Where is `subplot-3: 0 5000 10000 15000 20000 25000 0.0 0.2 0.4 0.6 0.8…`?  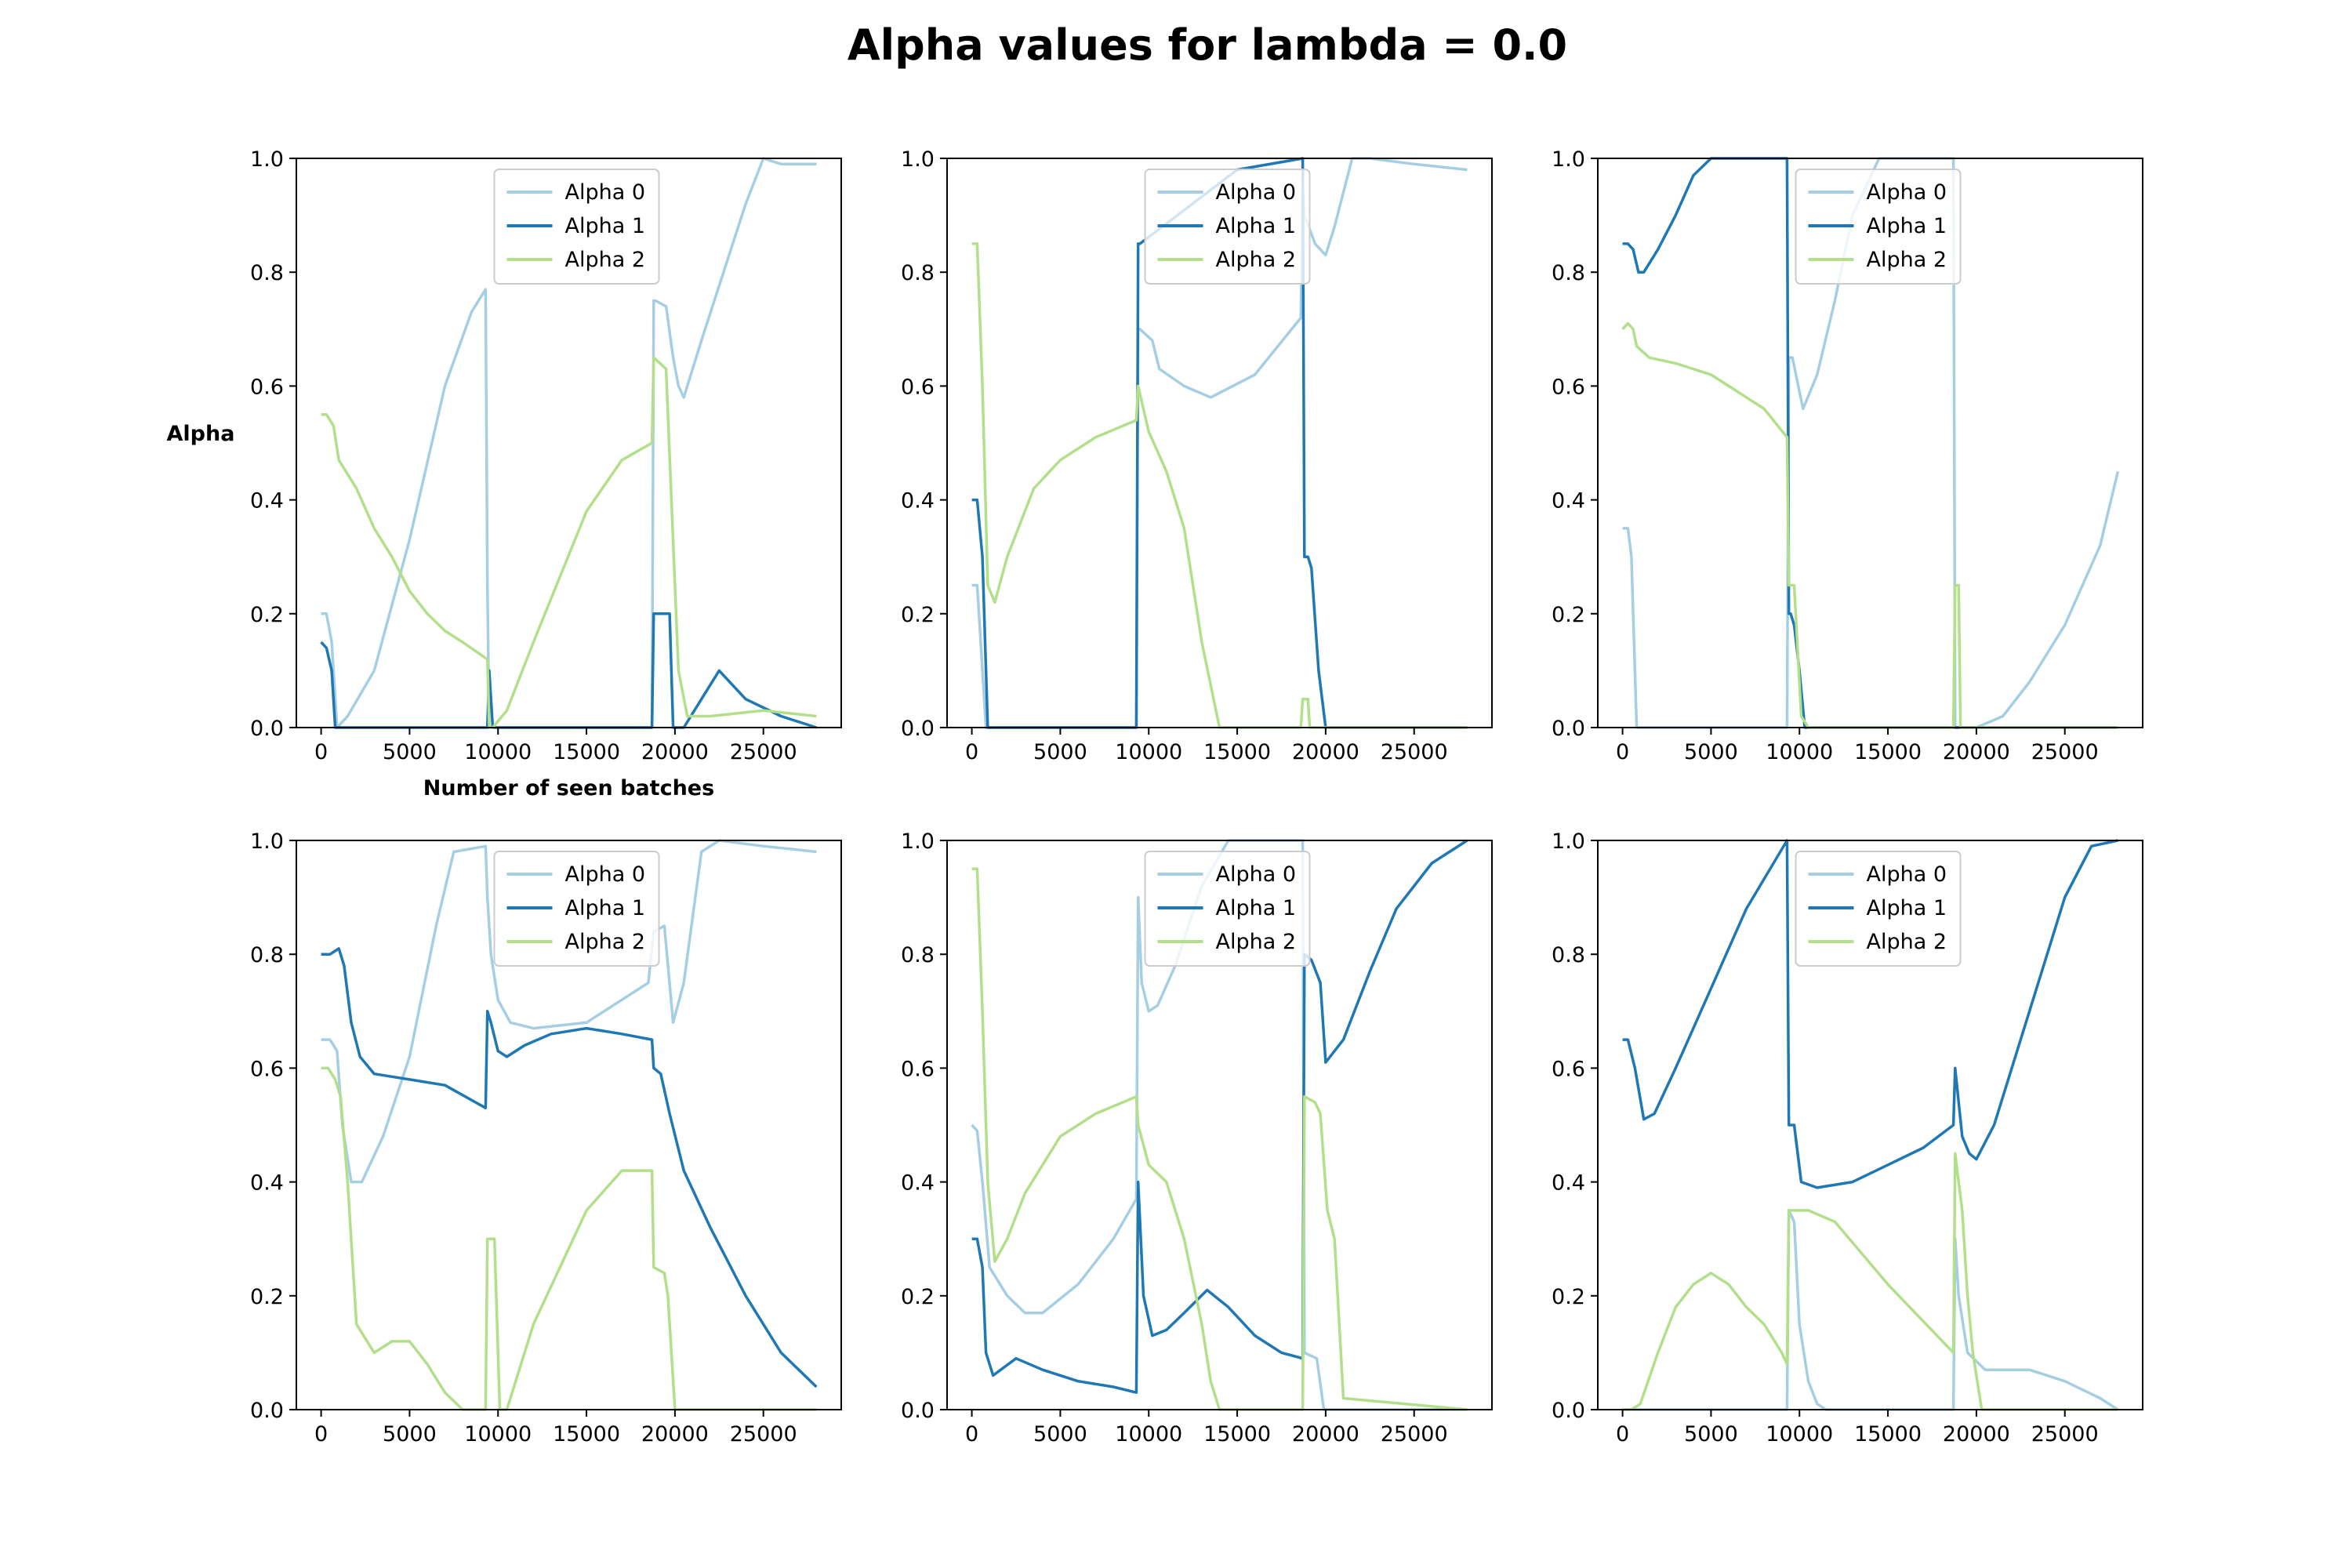 subplot-3: 0 5000 10000 15000 20000 25000 0.0 0.2 0.4 0.6 0.8… is located at coordinates (1848, 455).